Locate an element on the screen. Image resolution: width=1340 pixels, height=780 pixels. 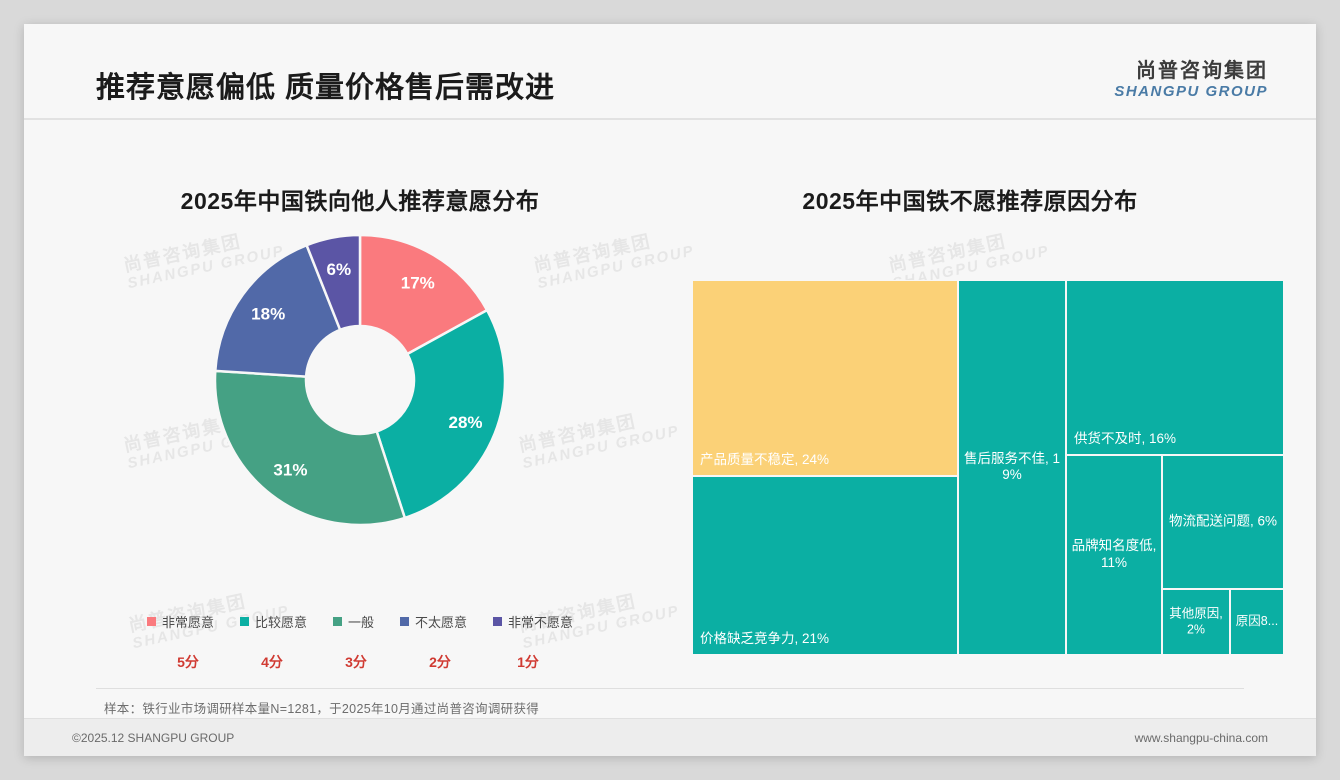
treemap-tile-label: 其他原因, 2% is located at coordinates (1196, 621).